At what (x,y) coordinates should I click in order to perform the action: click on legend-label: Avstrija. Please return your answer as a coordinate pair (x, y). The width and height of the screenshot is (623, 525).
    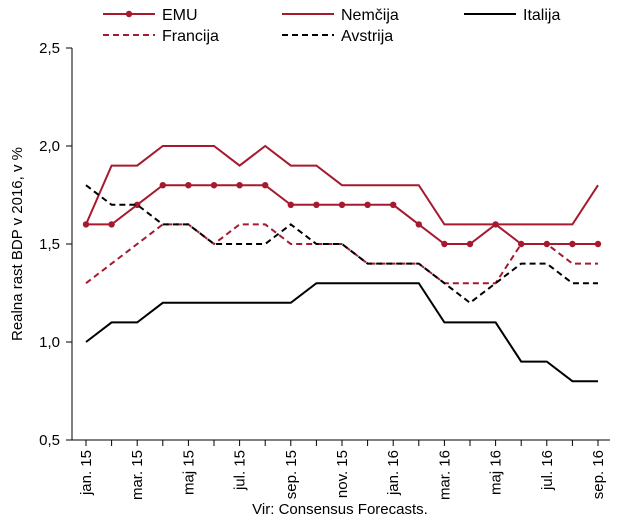
    Looking at the image, I should click on (367, 36).